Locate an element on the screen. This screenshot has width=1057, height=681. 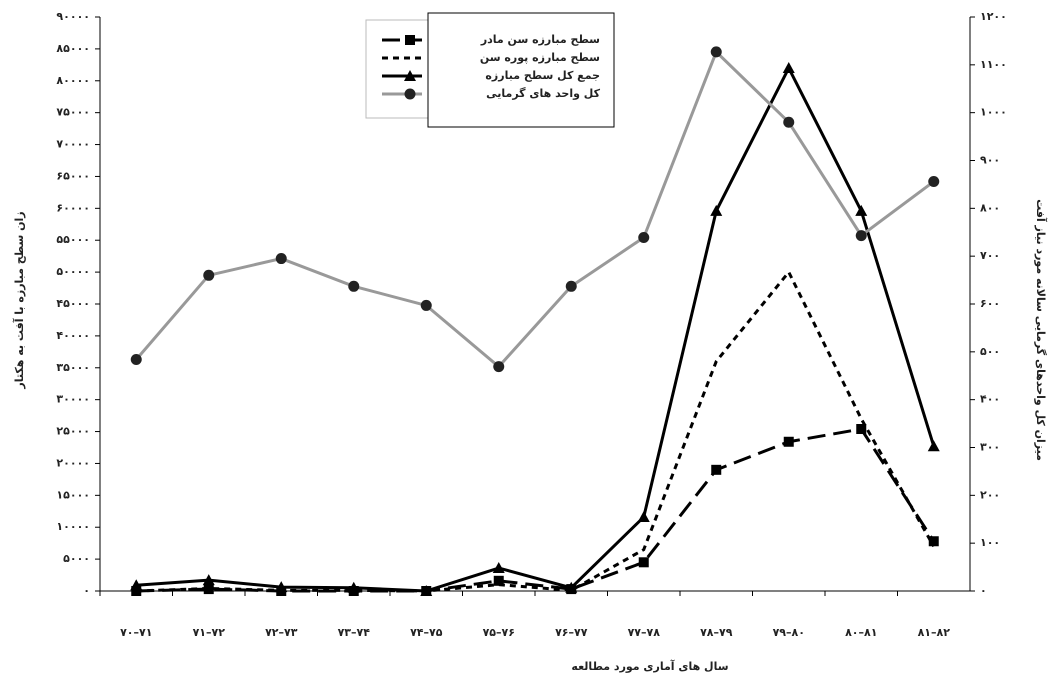
y-tick-label: ۶۵۰۰۰ is located at coordinates (73, 175).